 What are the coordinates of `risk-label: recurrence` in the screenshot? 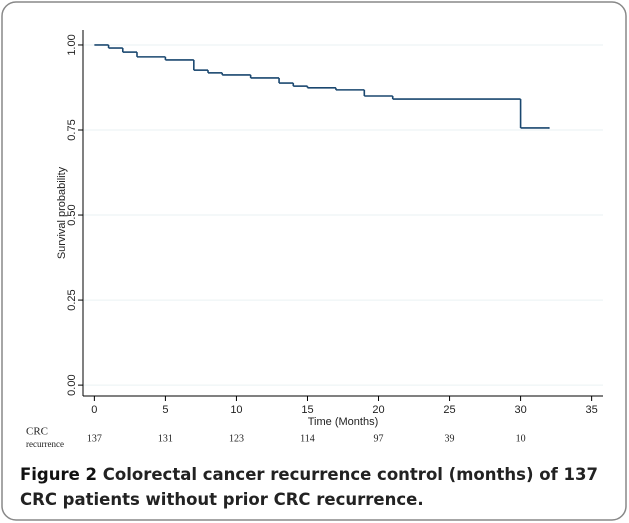 It's located at (45, 444).